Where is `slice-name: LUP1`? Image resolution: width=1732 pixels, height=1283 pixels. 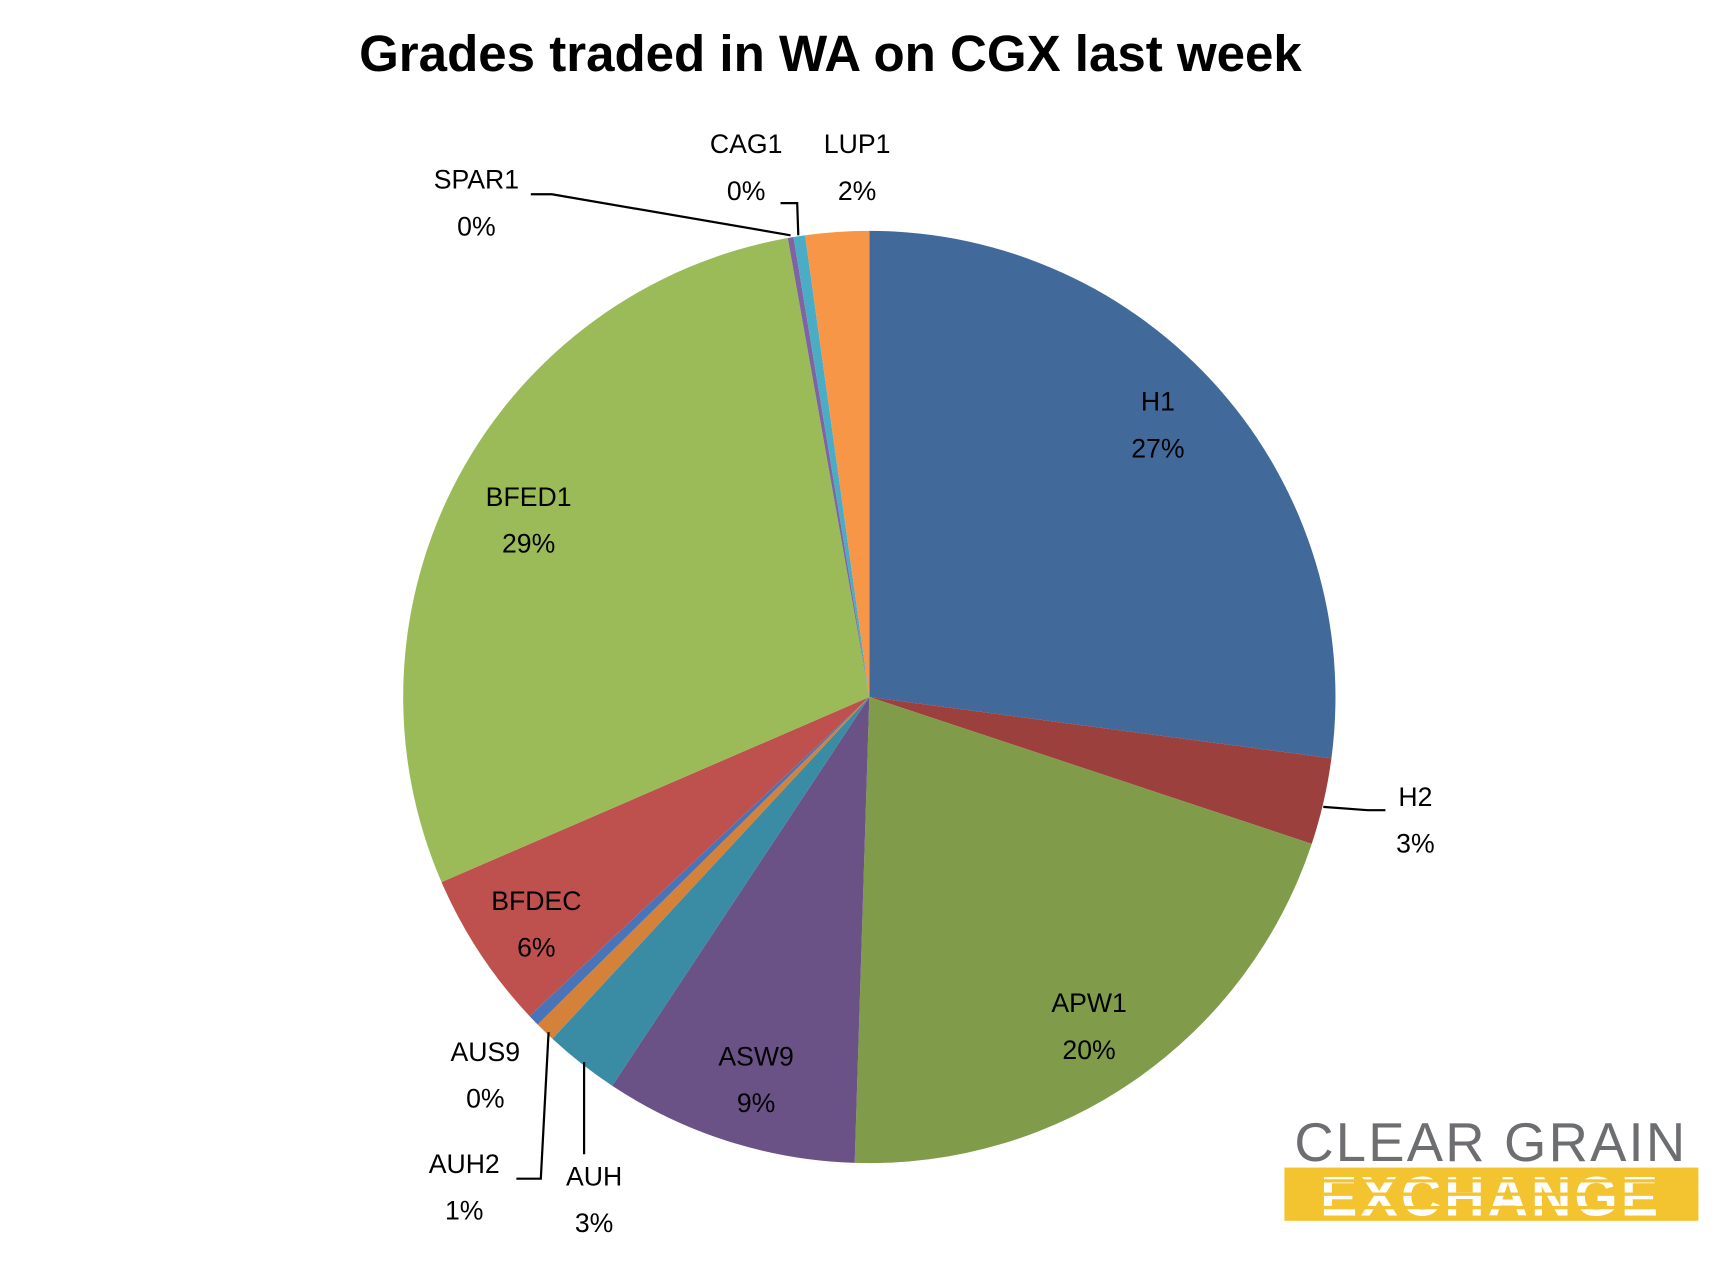
slice-name: LUP1 is located at coordinates (857, 144).